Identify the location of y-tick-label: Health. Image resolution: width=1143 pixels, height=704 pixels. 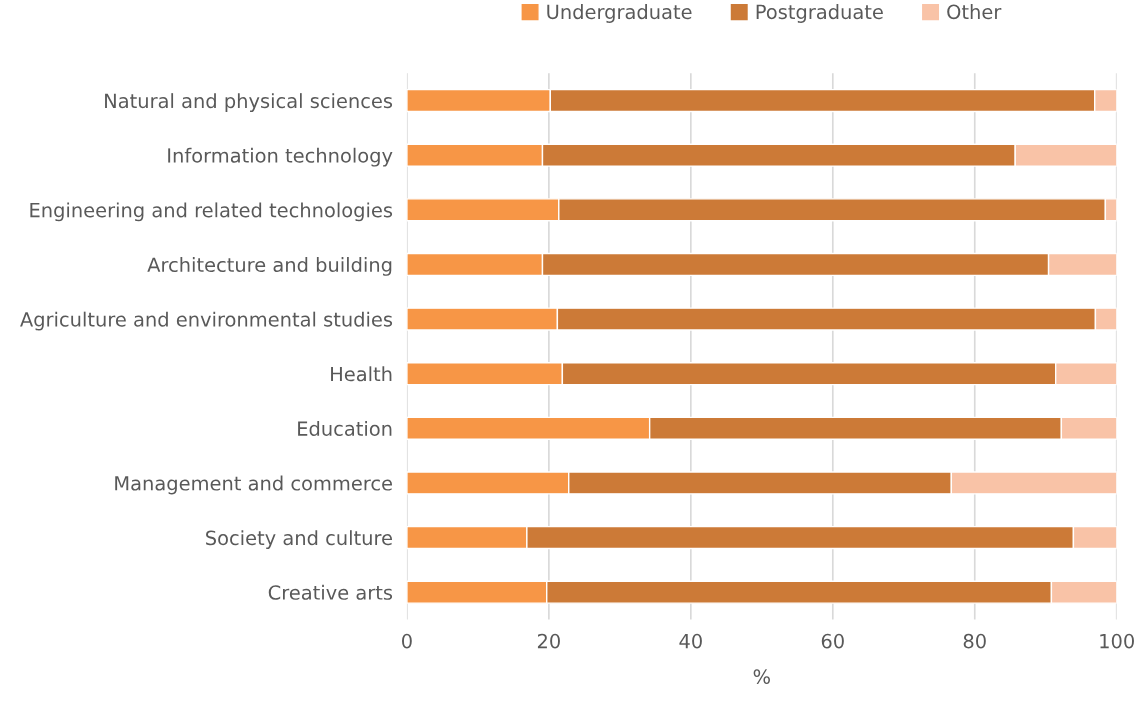
(361, 374).